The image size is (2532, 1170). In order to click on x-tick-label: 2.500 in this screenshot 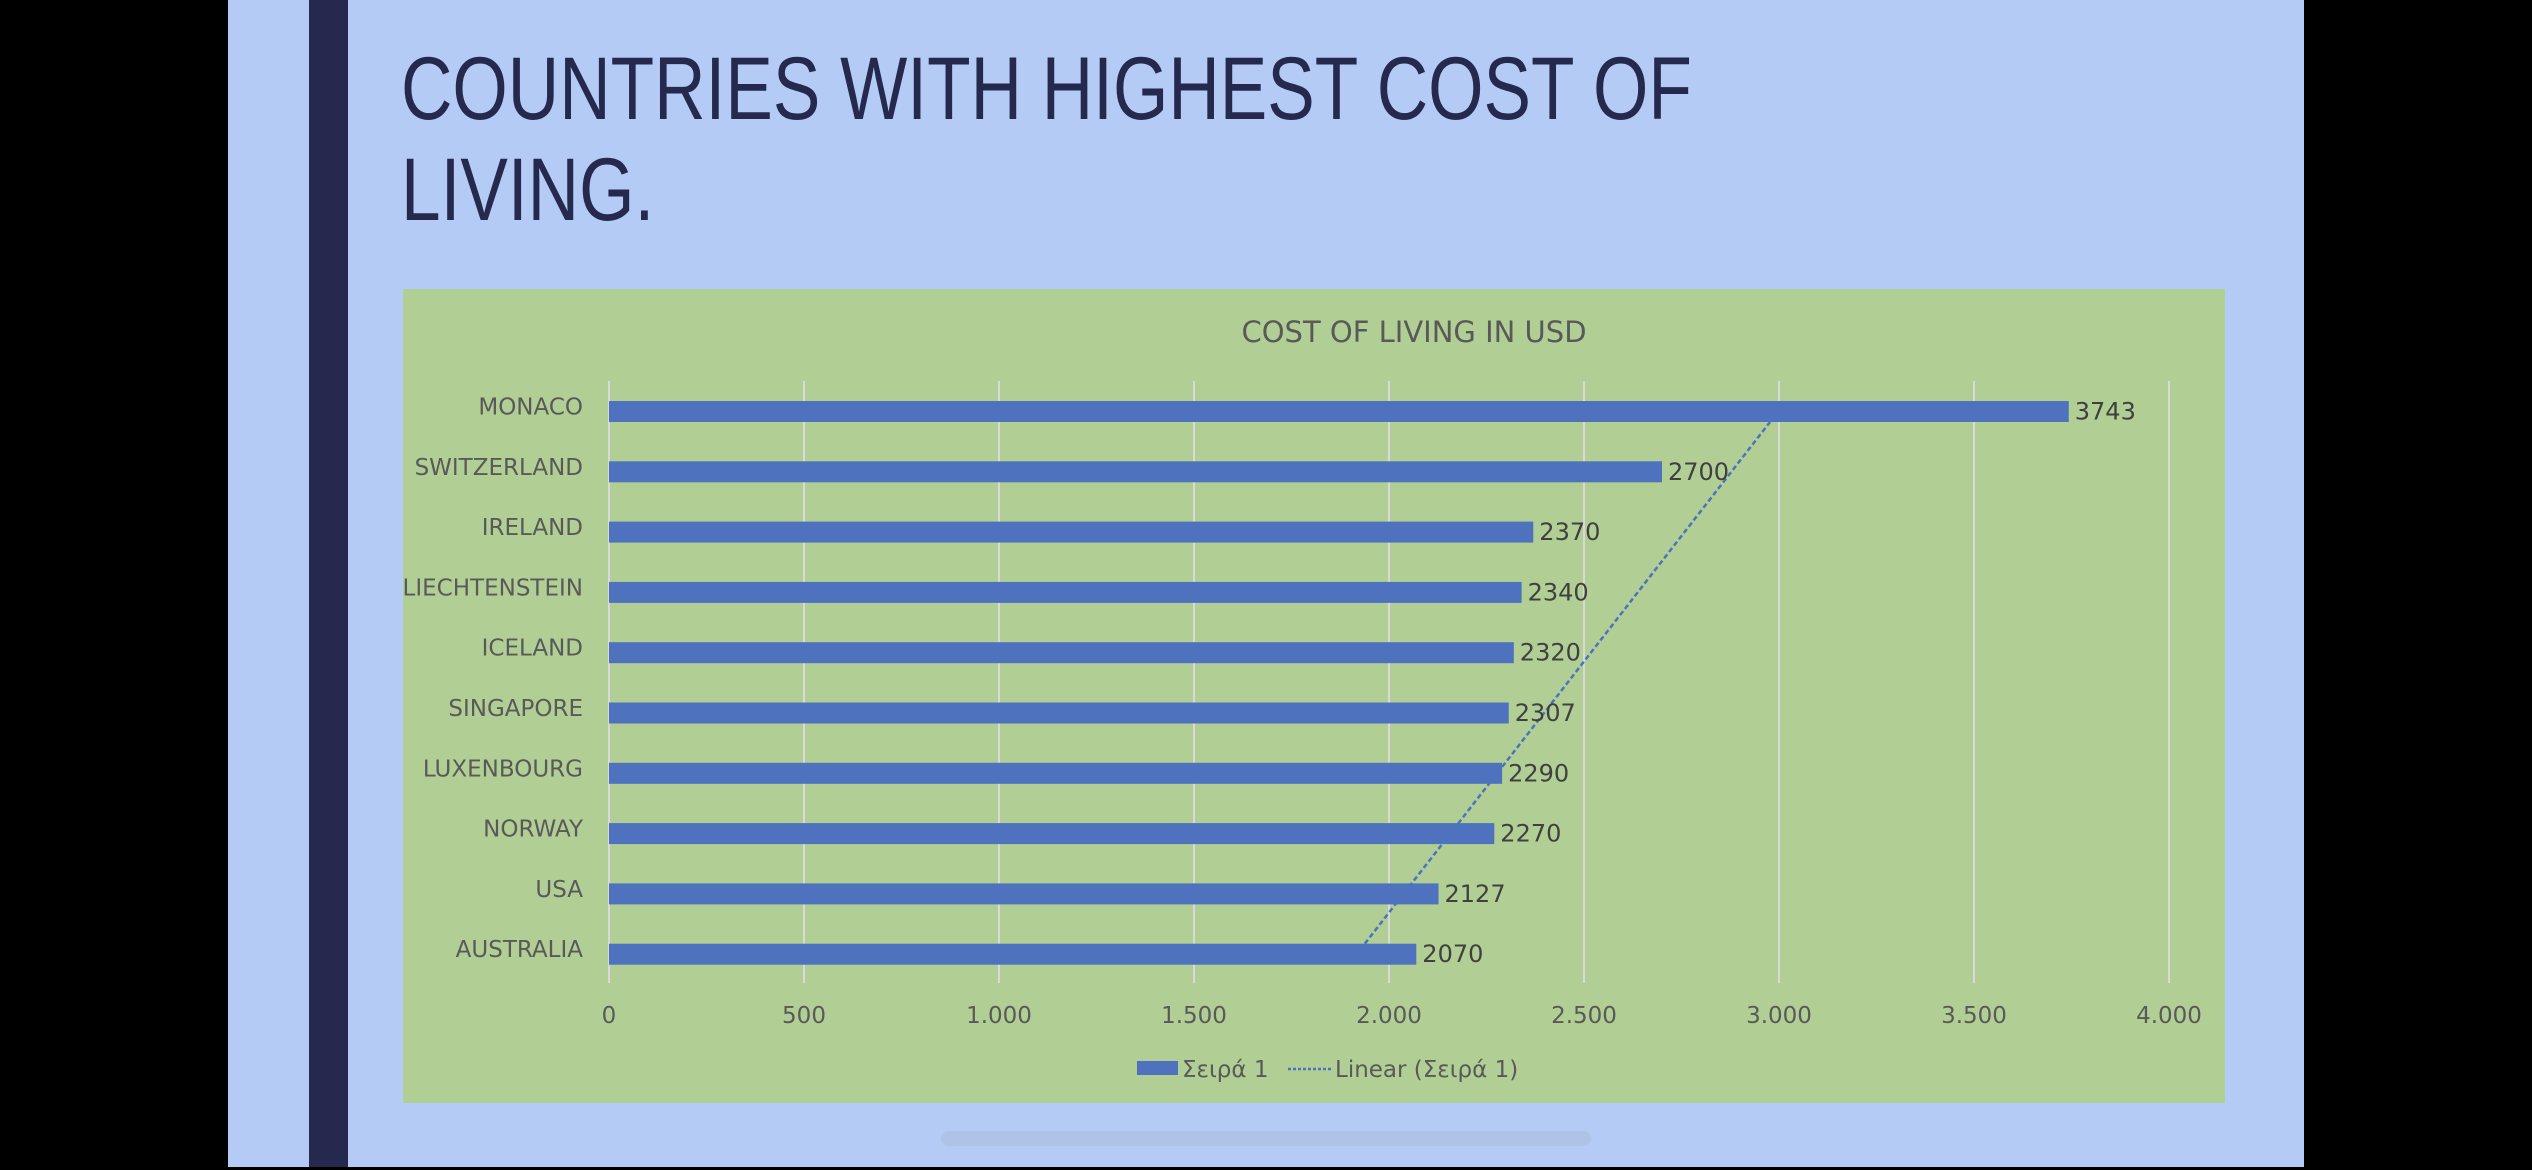, I will do `click(1584, 1016)`.